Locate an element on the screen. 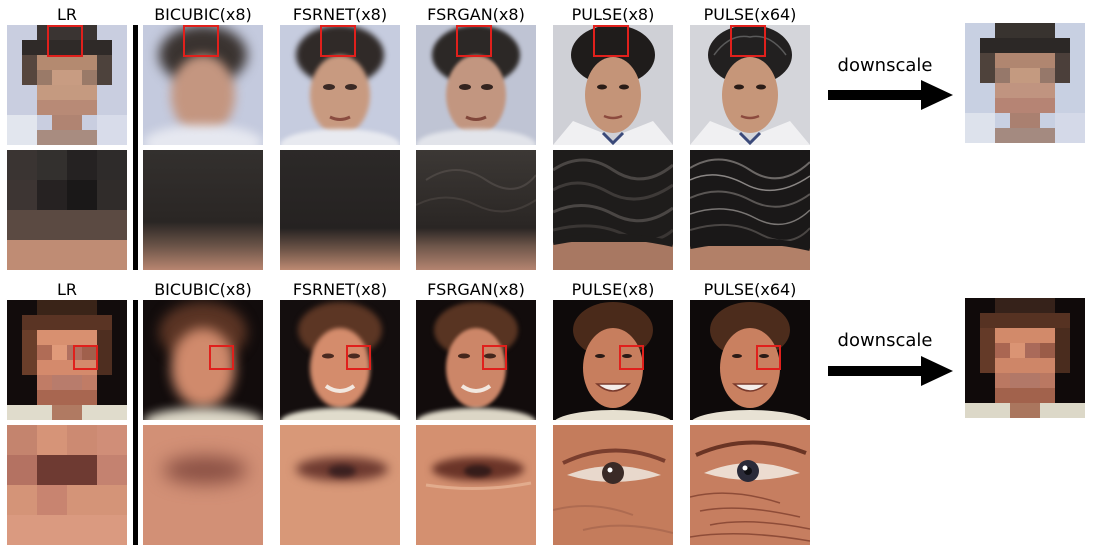 The image size is (1093, 551). column-label-lr: LR is located at coordinates (67, 14).